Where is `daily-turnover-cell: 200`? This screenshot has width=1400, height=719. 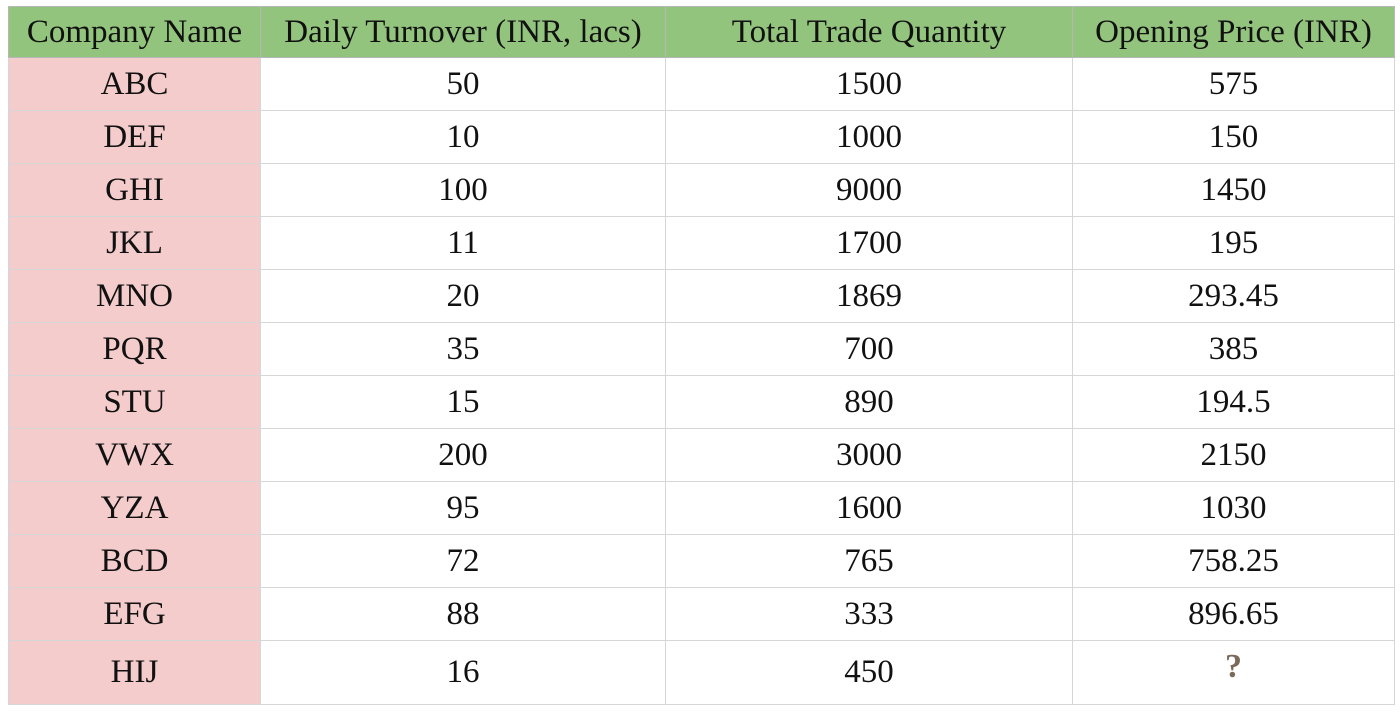
daily-turnover-cell: 200 is located at coordinates (463, 455).